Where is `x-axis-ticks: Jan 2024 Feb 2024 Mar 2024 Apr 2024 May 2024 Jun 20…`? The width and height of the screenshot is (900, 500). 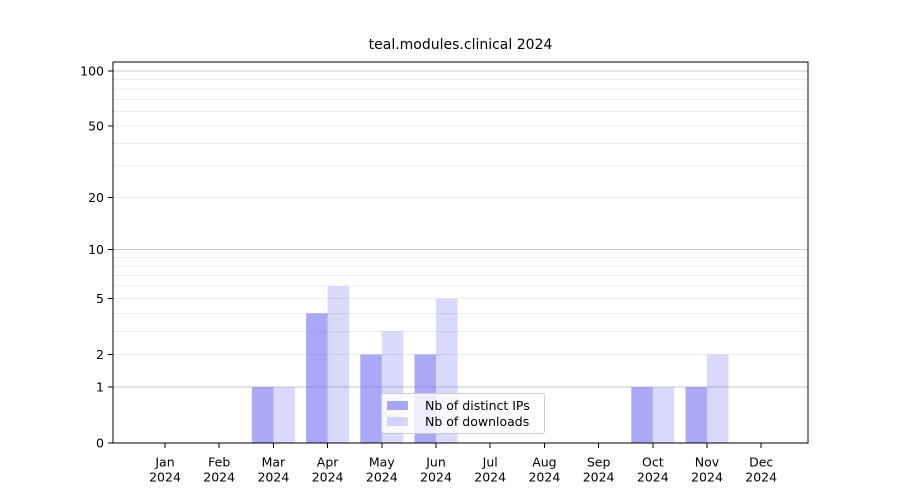
x-axis-ticks: Jan 2024 Feb 2024 Mar 2024 Apr 2024 May 2024 Jun 20… is located at coordinates (463, 464).